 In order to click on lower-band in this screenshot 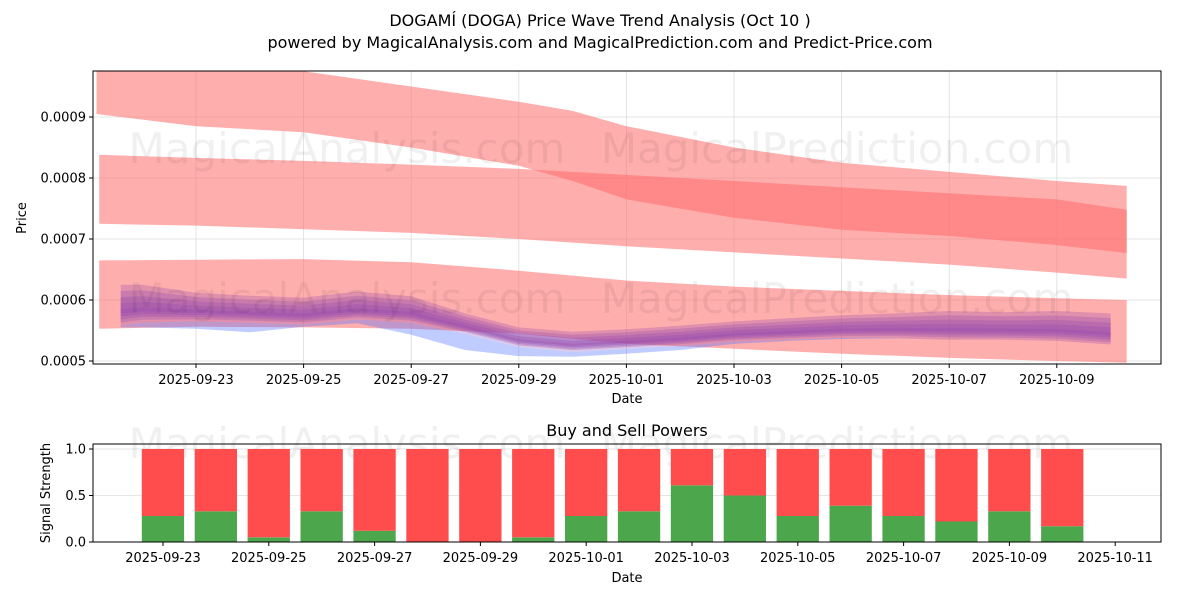, I will do `click(613, 311)`.